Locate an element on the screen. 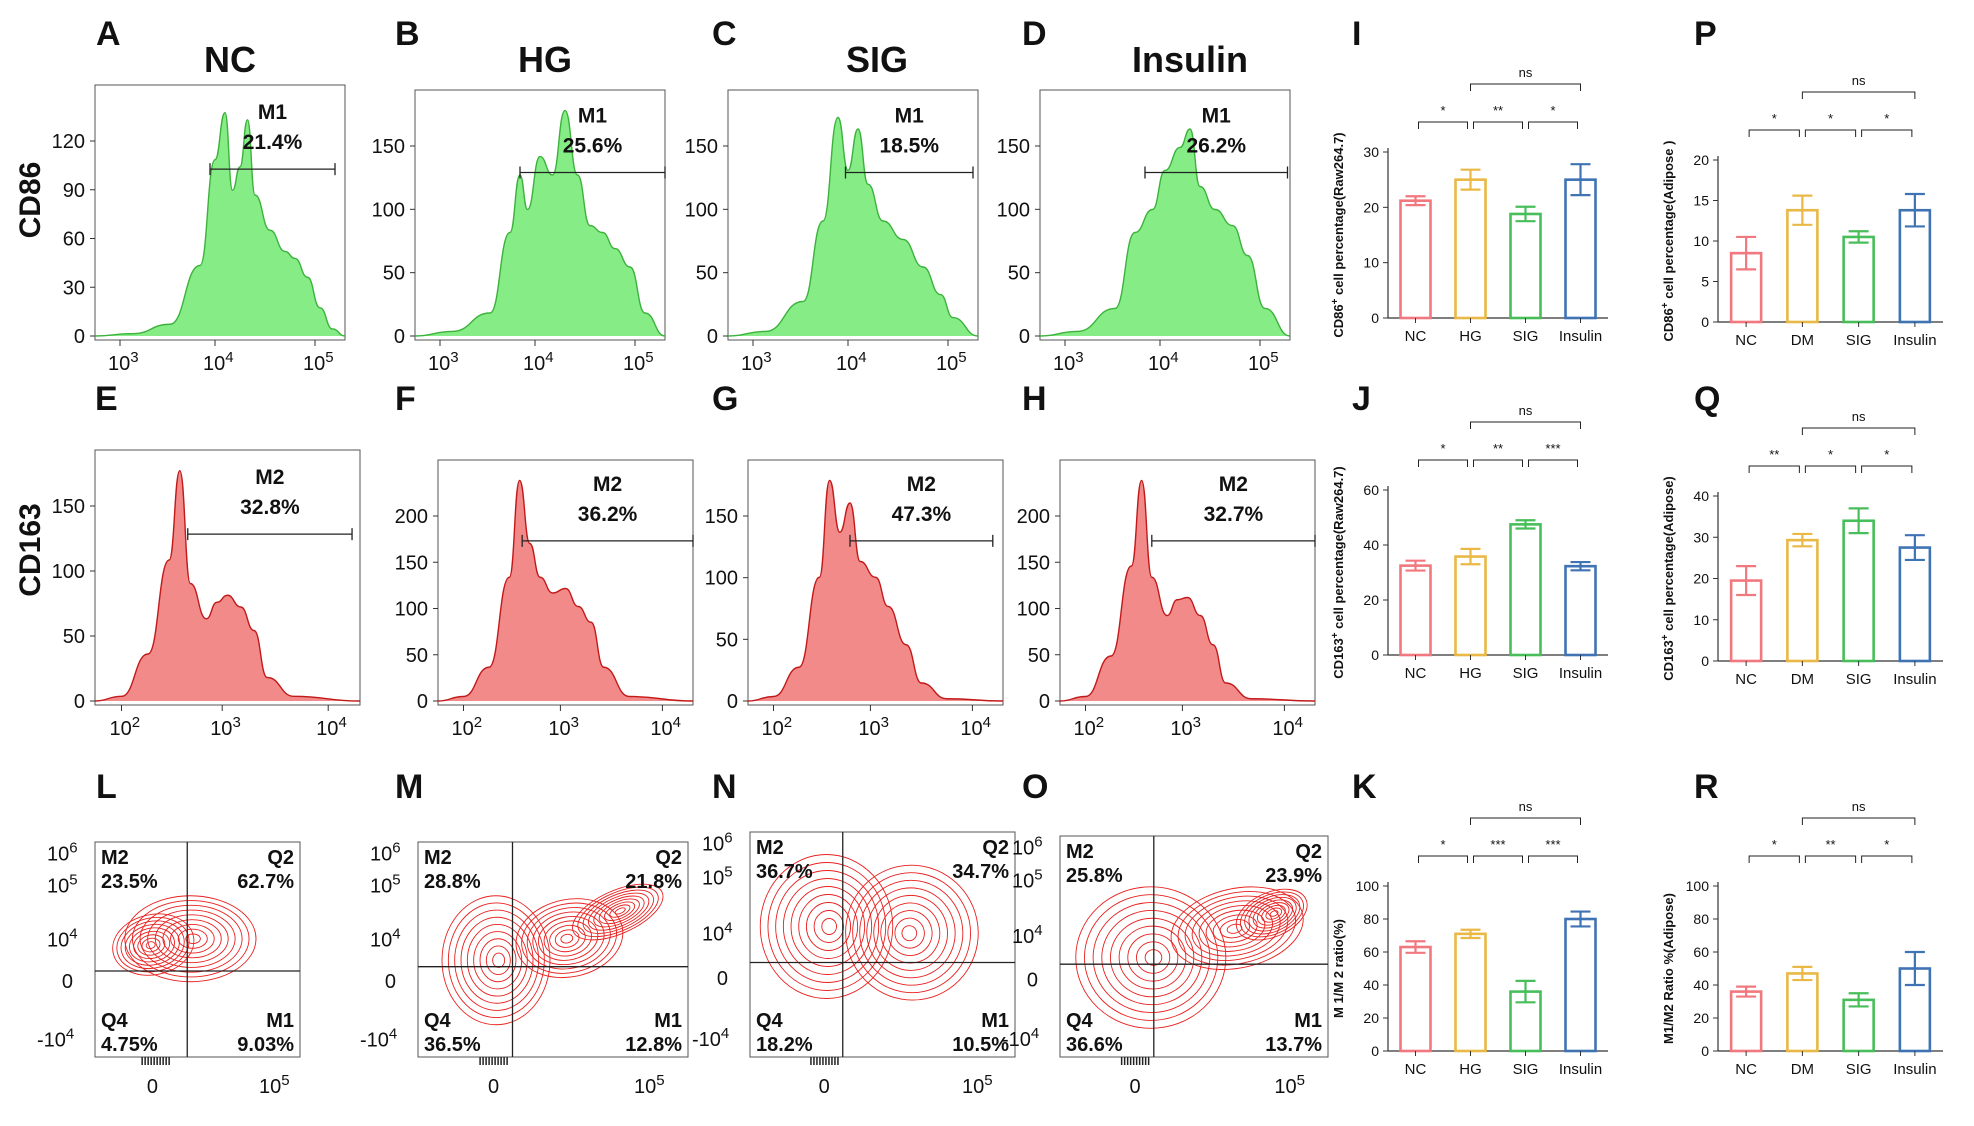  panel-letter-O: O is located at coordinates (1035, 787).